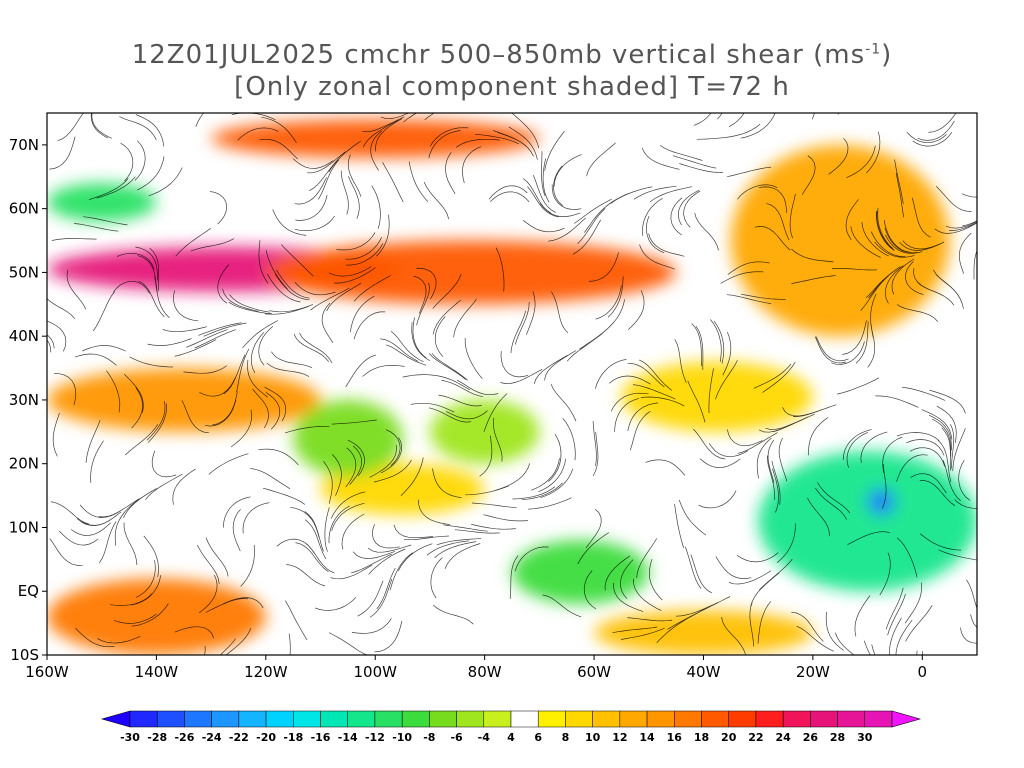 The image size is (1024, 768). Describe the element at coordinates (24, 655) in the screenshot. I see `lat-tick-label: 10S` at that location.